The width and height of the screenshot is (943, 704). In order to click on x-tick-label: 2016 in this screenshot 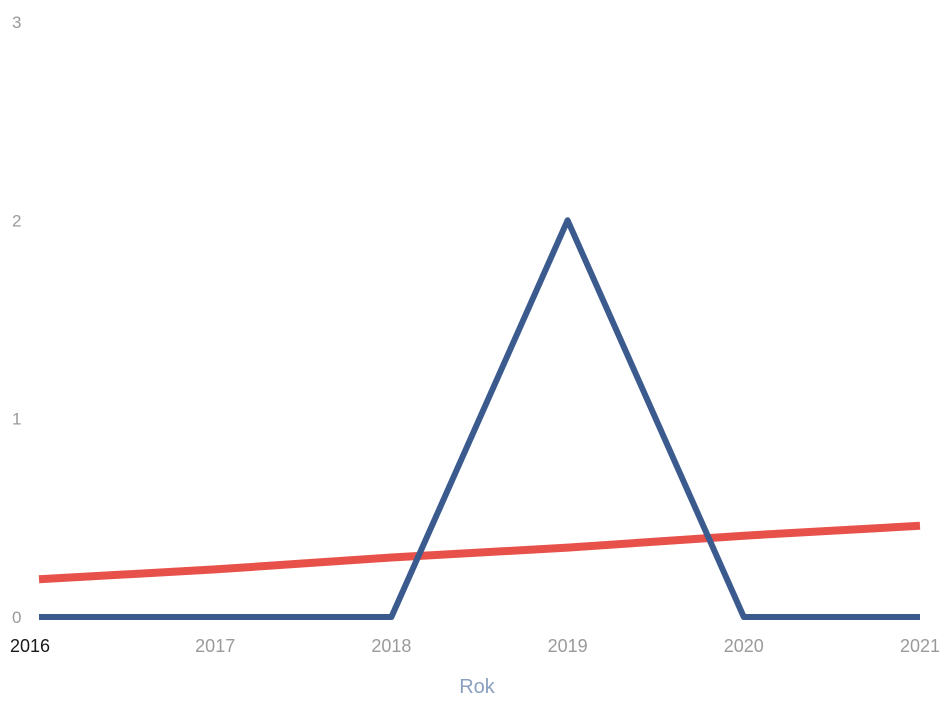, I will do `click(30, 646)`.